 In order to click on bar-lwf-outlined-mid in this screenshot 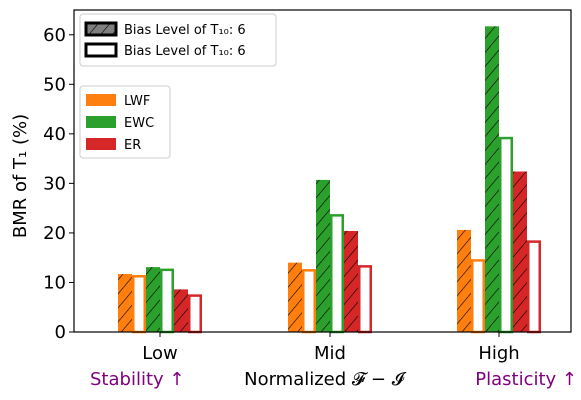, I will do `click(309, 301)`.